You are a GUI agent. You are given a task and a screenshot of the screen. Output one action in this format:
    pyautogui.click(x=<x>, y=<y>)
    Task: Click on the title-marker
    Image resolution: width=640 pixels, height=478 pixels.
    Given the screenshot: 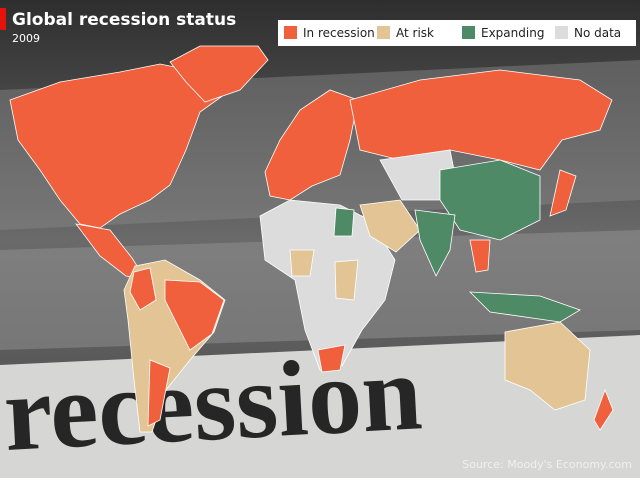 What is the action you would take?
    pyautogui.click(x=3, y=19)
    